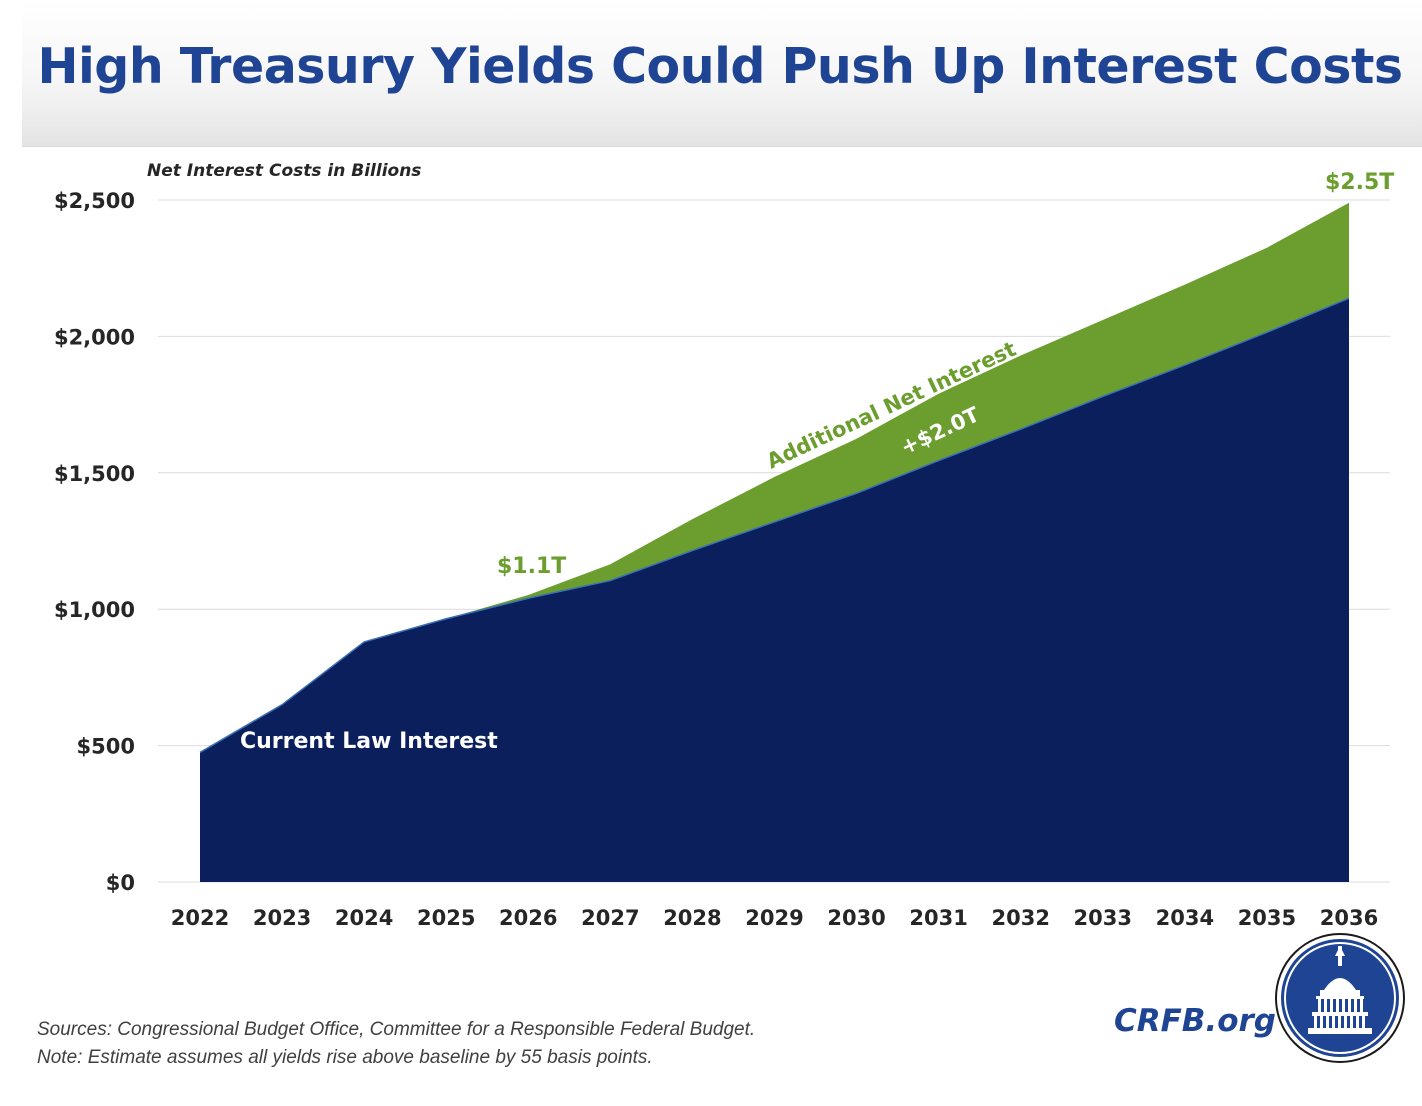 The height and width of the screenshot is (1106, 1422). What do you see at coordinates (1185, 918) in the screenshot?
I see `x-tick-label: 2034` at bounding box center [1185, 918].